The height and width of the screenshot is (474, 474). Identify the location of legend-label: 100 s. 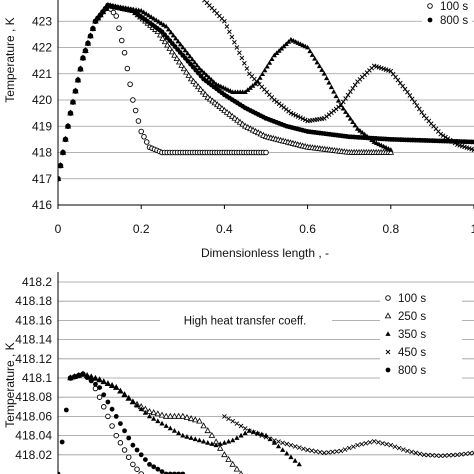
(454, 7).